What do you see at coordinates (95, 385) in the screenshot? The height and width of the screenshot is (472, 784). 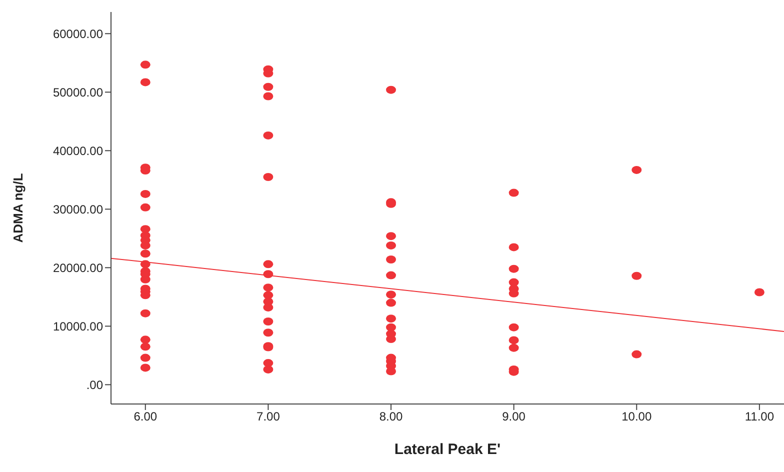 I see `y-tick-label: .00` at bounding box center [95, 385].